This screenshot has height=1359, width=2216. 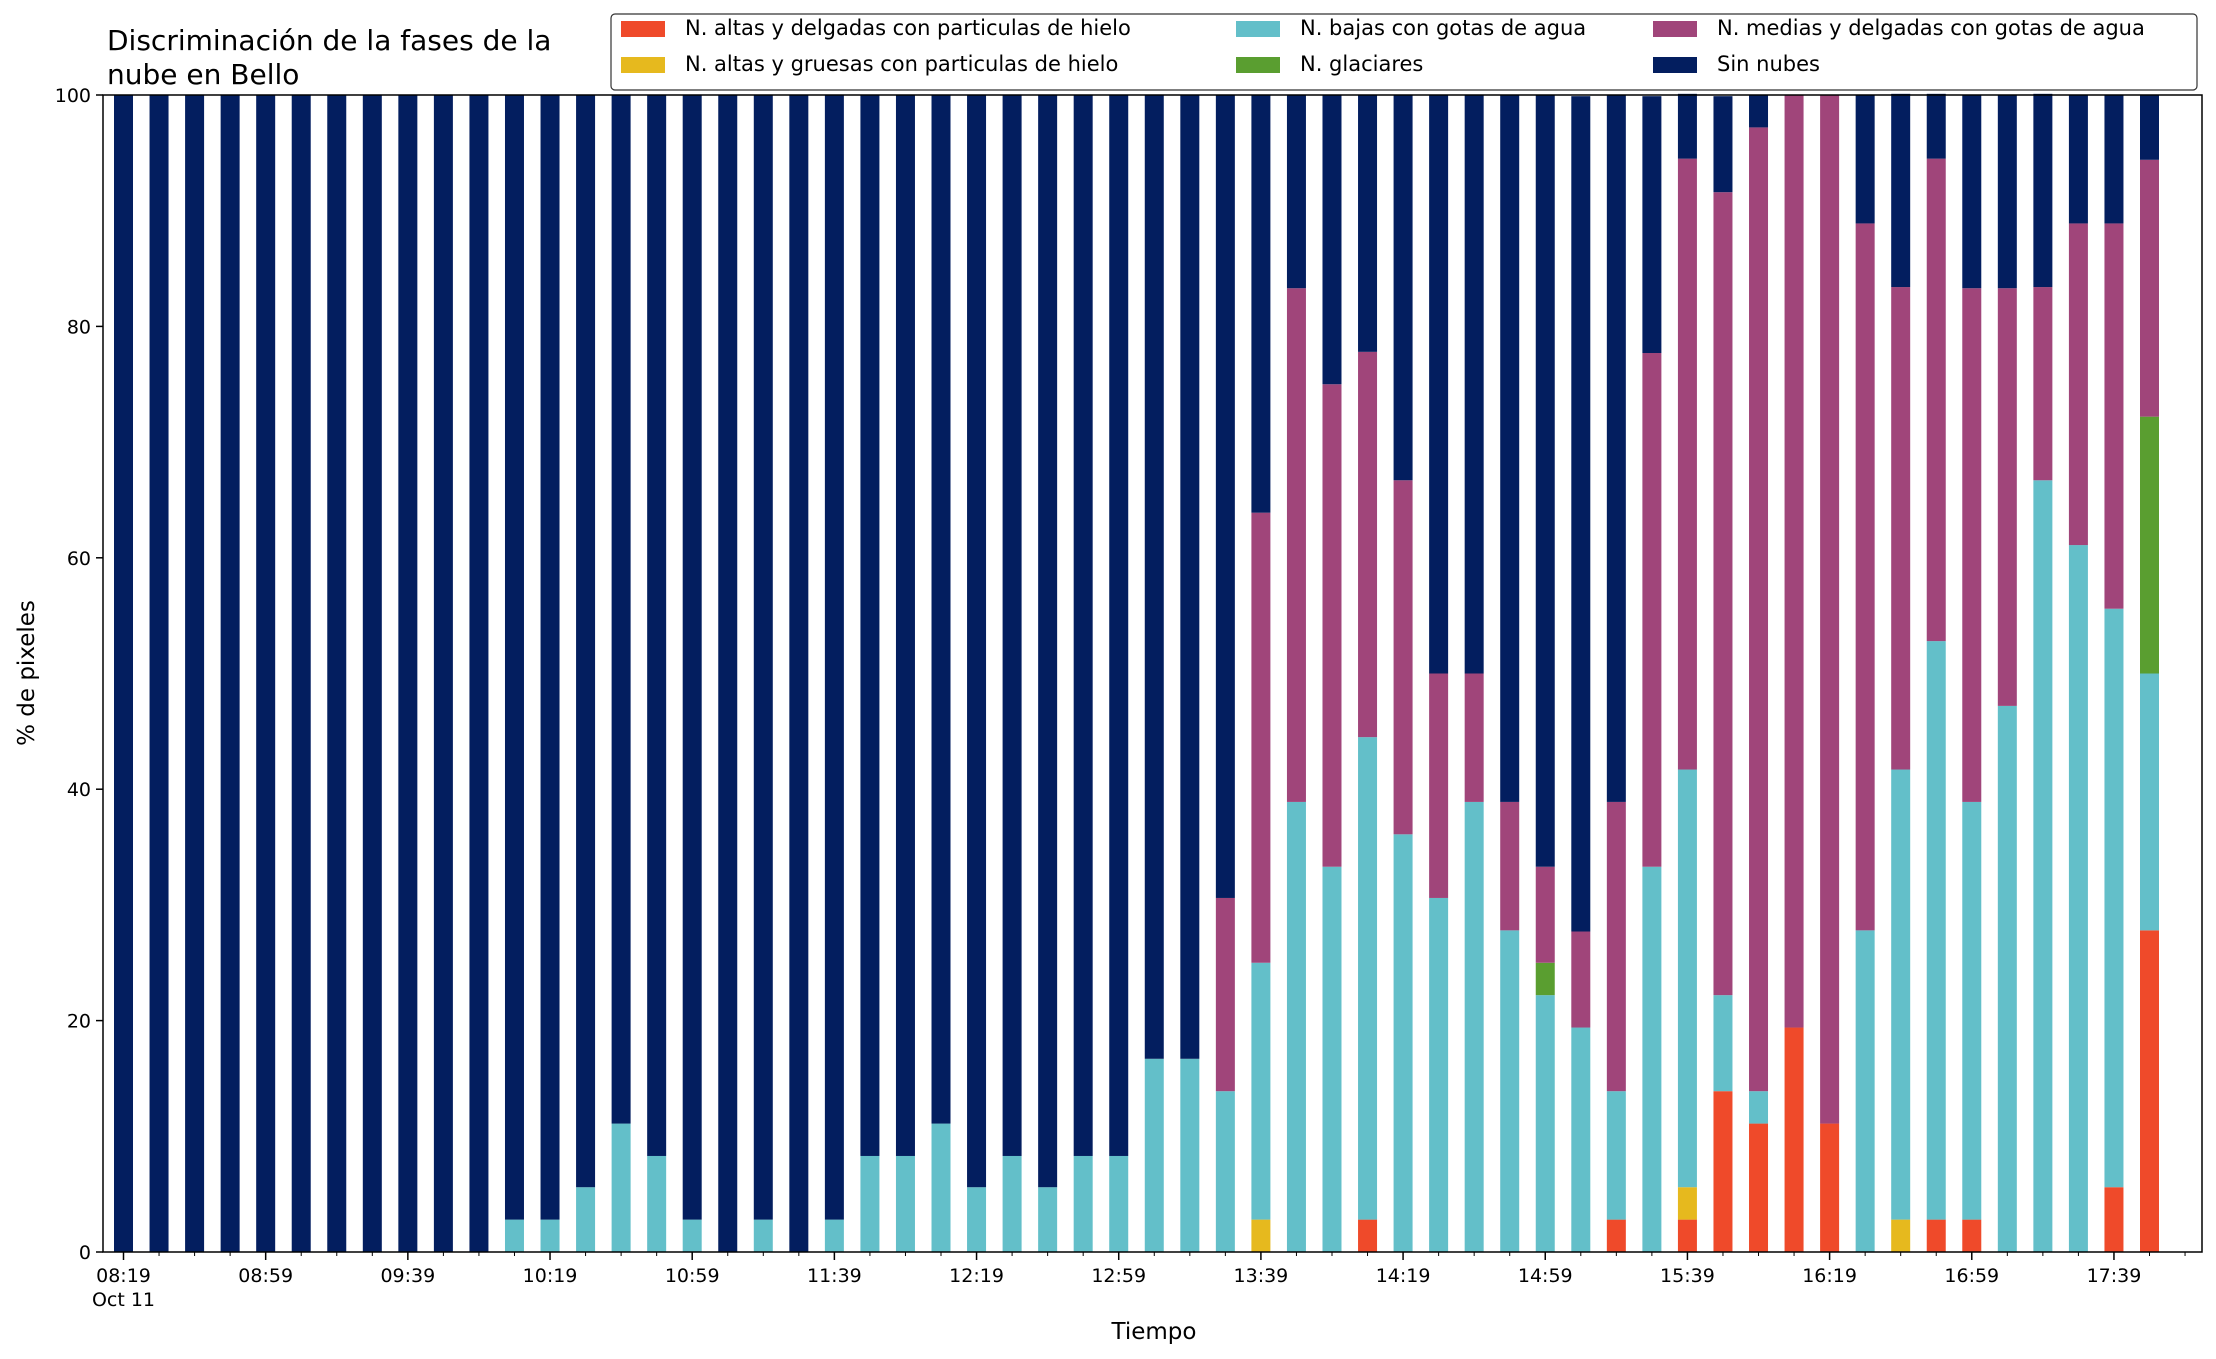 What do you see at coordinates (203, 74) in the screenshot?
I see `chart-title-line-2: nube en Bello` at bounding box center [203, 74].